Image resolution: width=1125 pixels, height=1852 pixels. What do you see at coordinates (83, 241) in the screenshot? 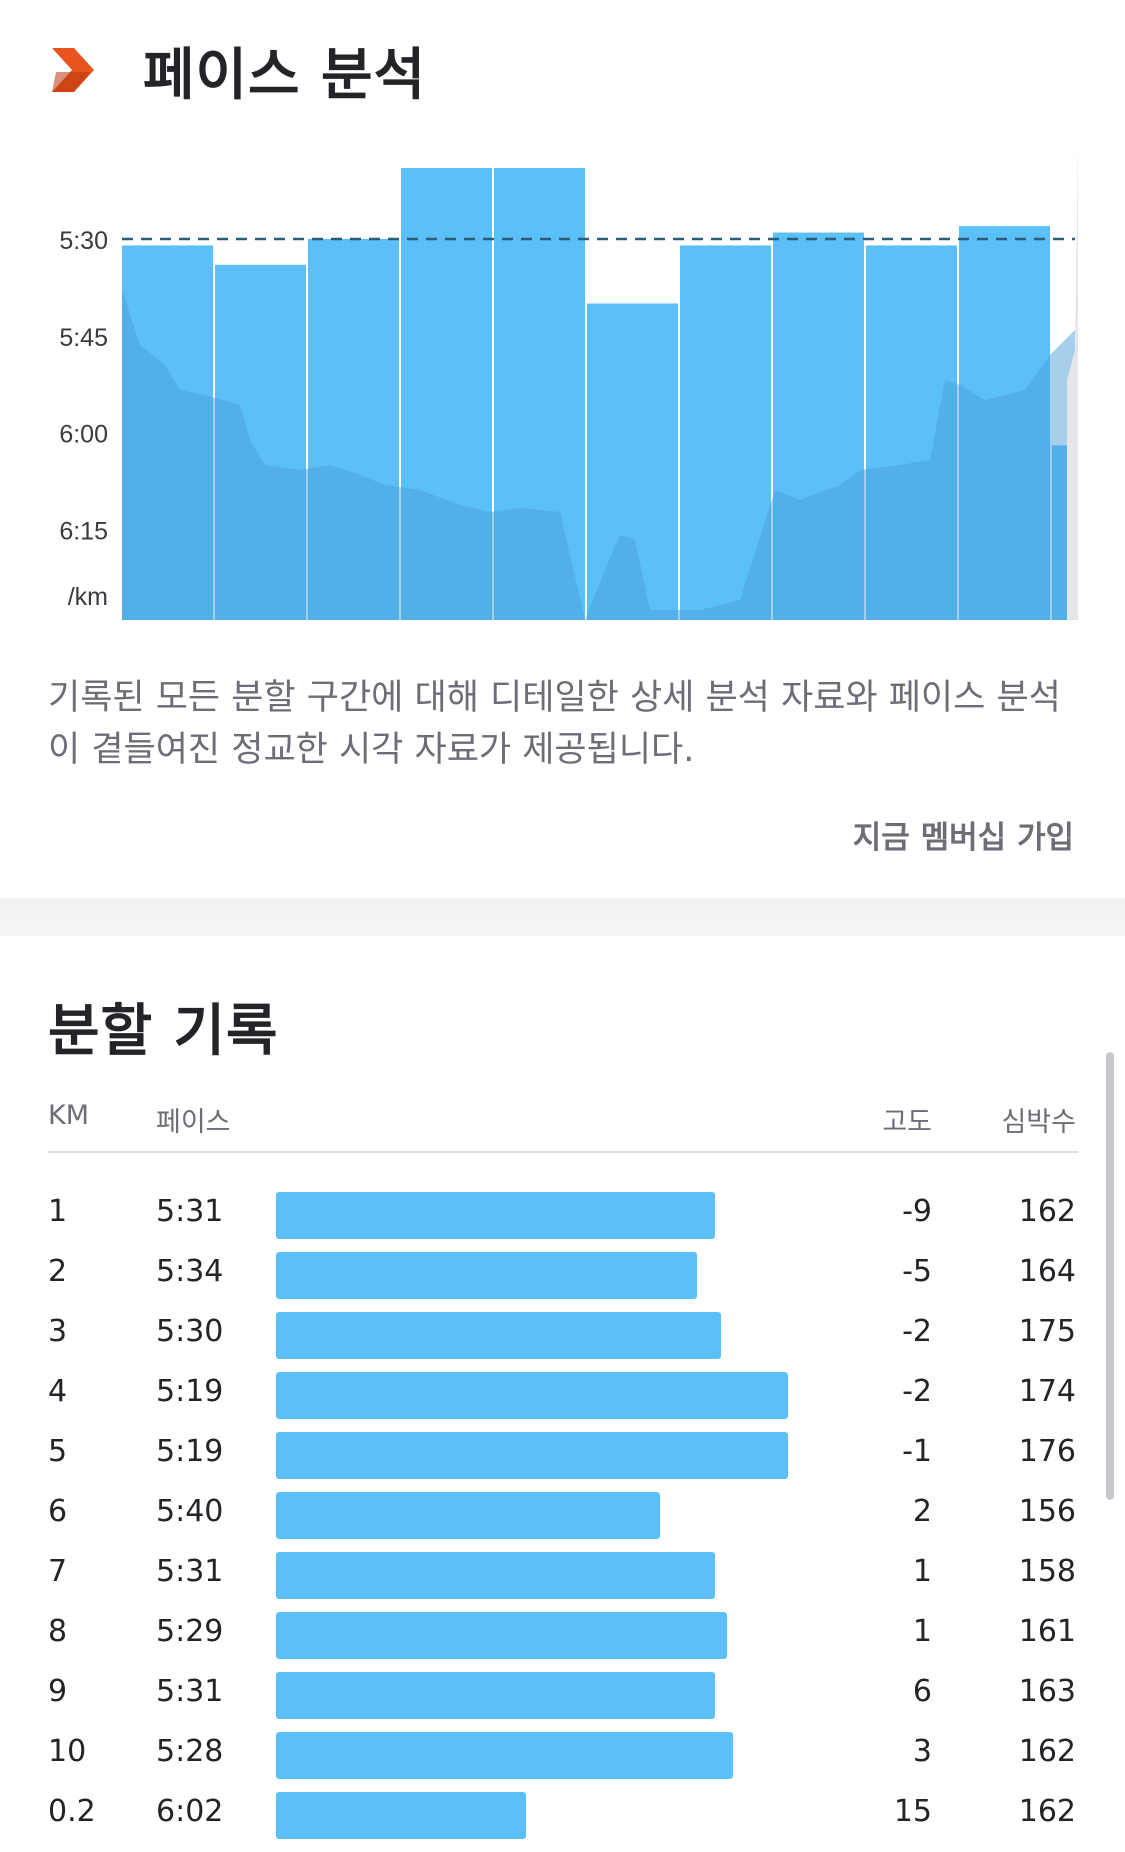
I see `y-tick-label: 5:30` at bounding box center [83, 241].